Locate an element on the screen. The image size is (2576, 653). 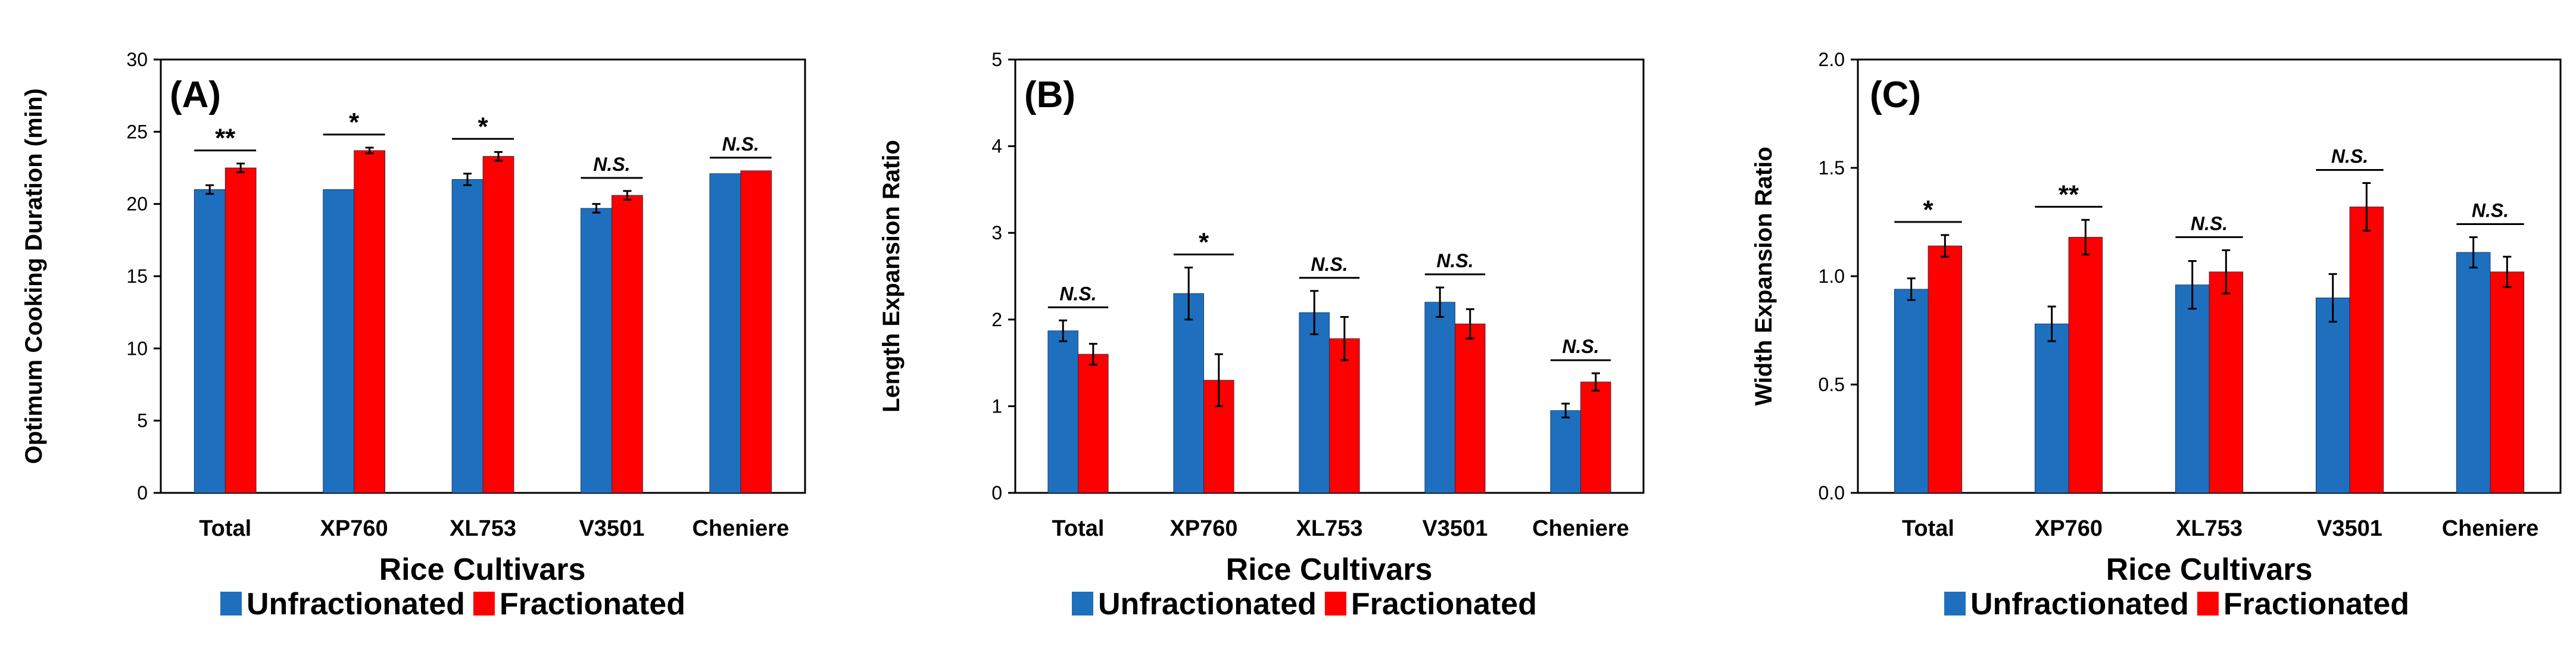
y-tick-label: 2.0 is located at coordinates (1832, 59).